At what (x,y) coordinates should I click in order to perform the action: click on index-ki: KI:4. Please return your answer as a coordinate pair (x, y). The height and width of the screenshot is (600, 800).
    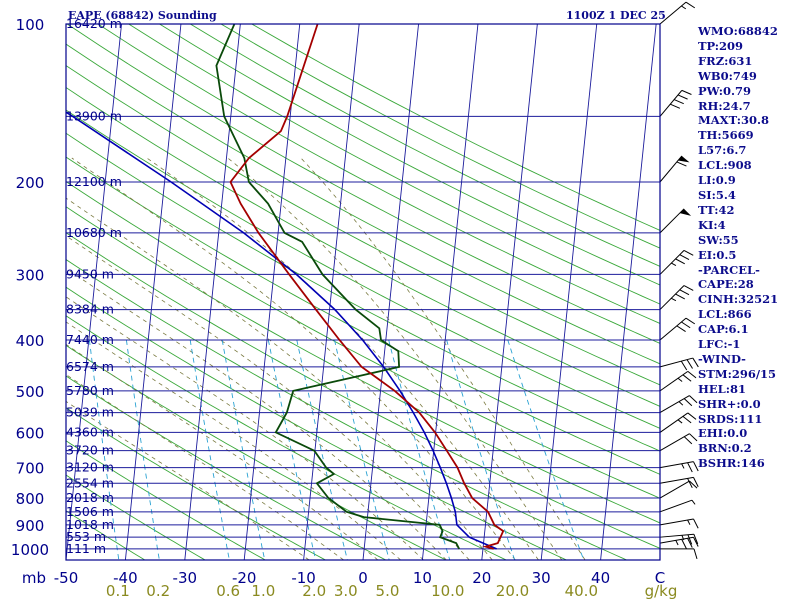
    Looking at the image, I should click on (712, 224).